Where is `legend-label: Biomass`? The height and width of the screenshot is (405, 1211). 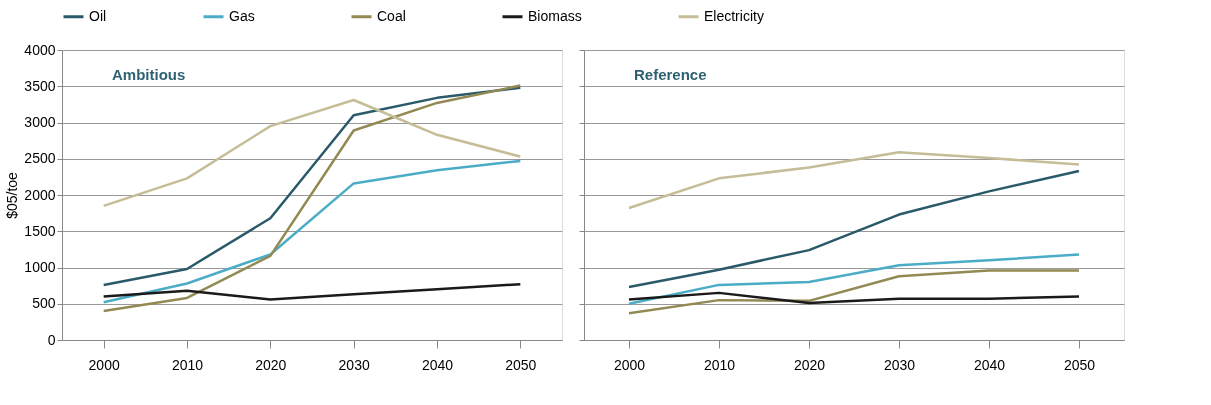 legend-label: Biomass is located at coordinates (555, 15).